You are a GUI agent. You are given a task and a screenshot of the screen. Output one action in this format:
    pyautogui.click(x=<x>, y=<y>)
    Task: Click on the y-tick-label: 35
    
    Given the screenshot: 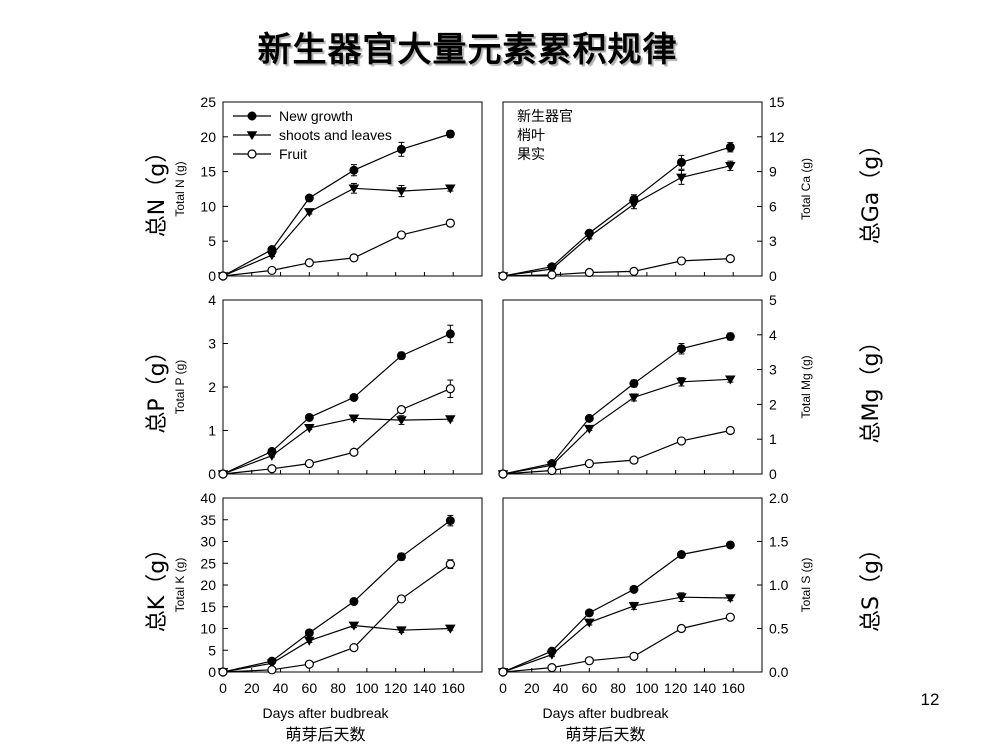 What is the action you would take?
    pyautogui.click(x=208, y=520)
    